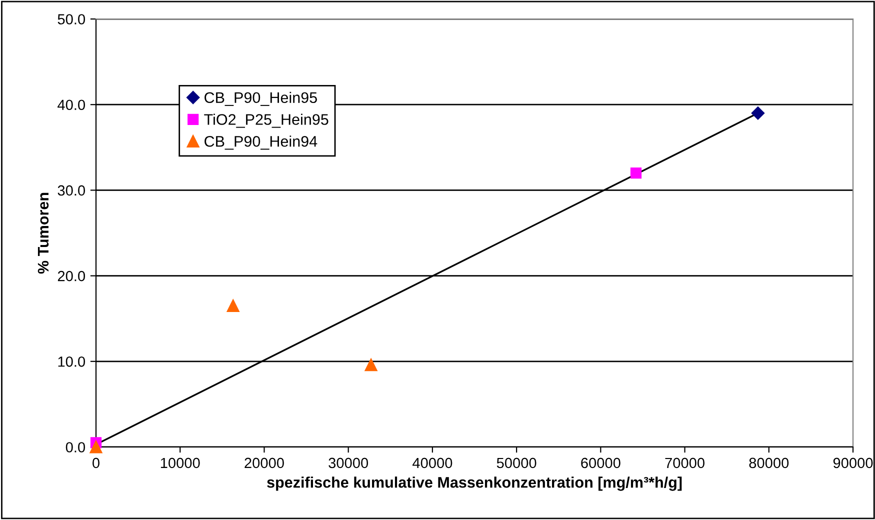  Describe the element at coordinates (72, 276) in the screenshot. I see `y-tick-label: 20.0` at that location.